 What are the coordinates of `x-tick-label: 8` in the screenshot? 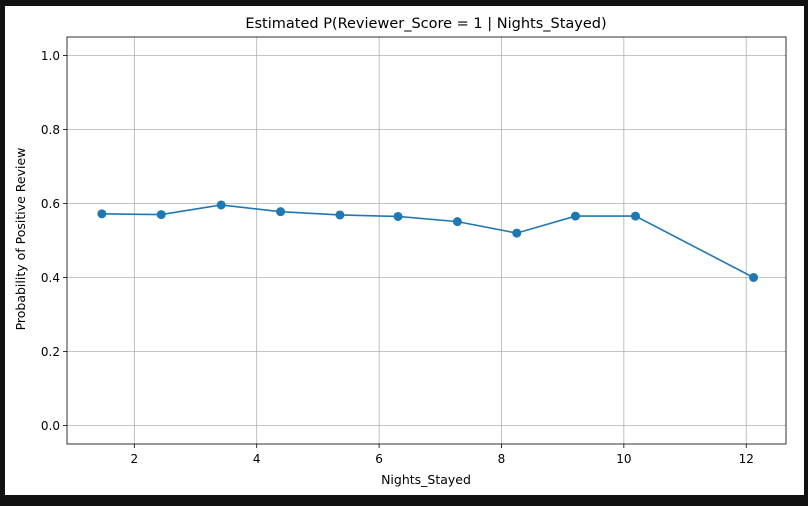 It's located at (502, 459).